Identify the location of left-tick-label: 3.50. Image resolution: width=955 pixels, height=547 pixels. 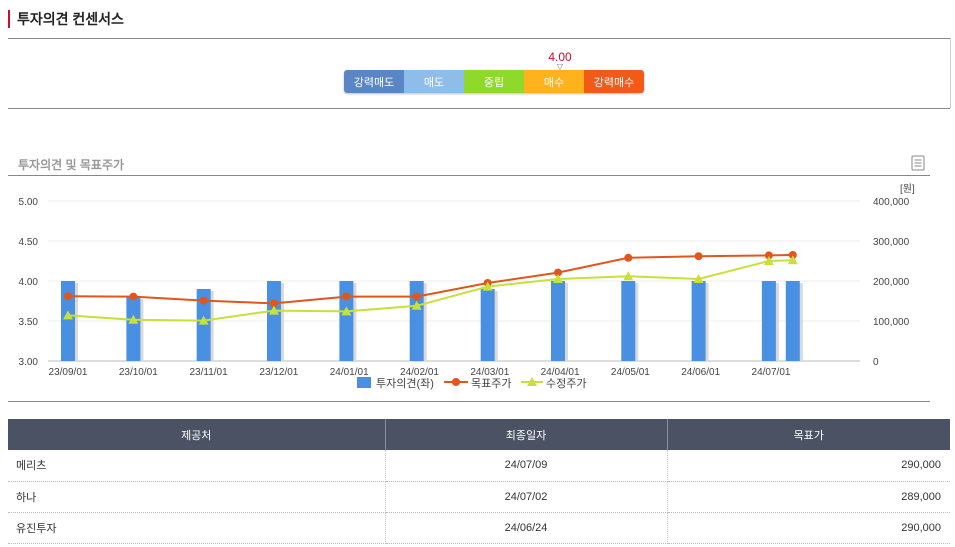
(29, 322).